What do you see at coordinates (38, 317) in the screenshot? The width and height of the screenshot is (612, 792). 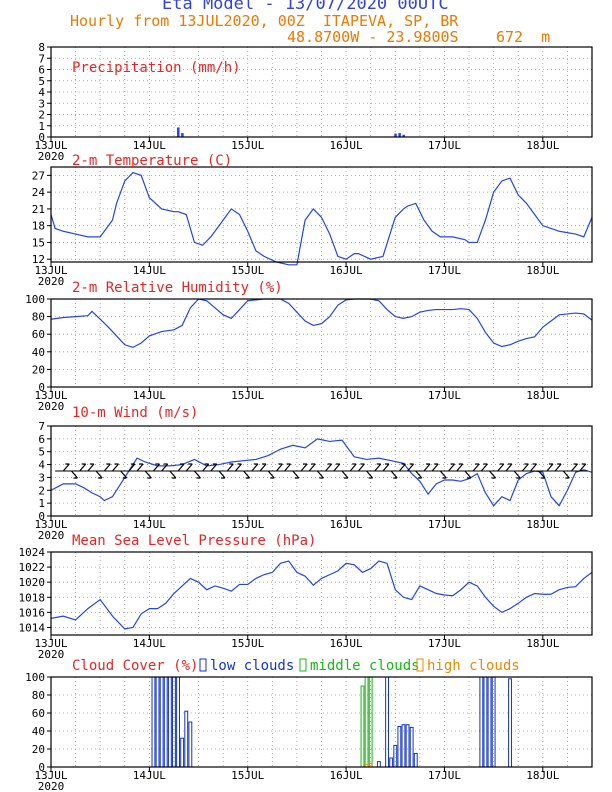 I see `y-tick-label: 80` at bounding box center [38, 317].